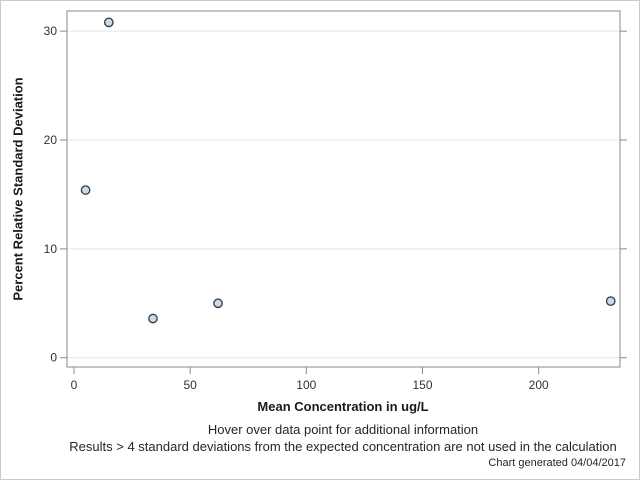 This screenshot has height=480, width=640. What do you see at coordinates (18, 189) in the screenshot?
I see `y-axis-title: Percent Relative Standard Deviation` at bounding box center [18, 189].